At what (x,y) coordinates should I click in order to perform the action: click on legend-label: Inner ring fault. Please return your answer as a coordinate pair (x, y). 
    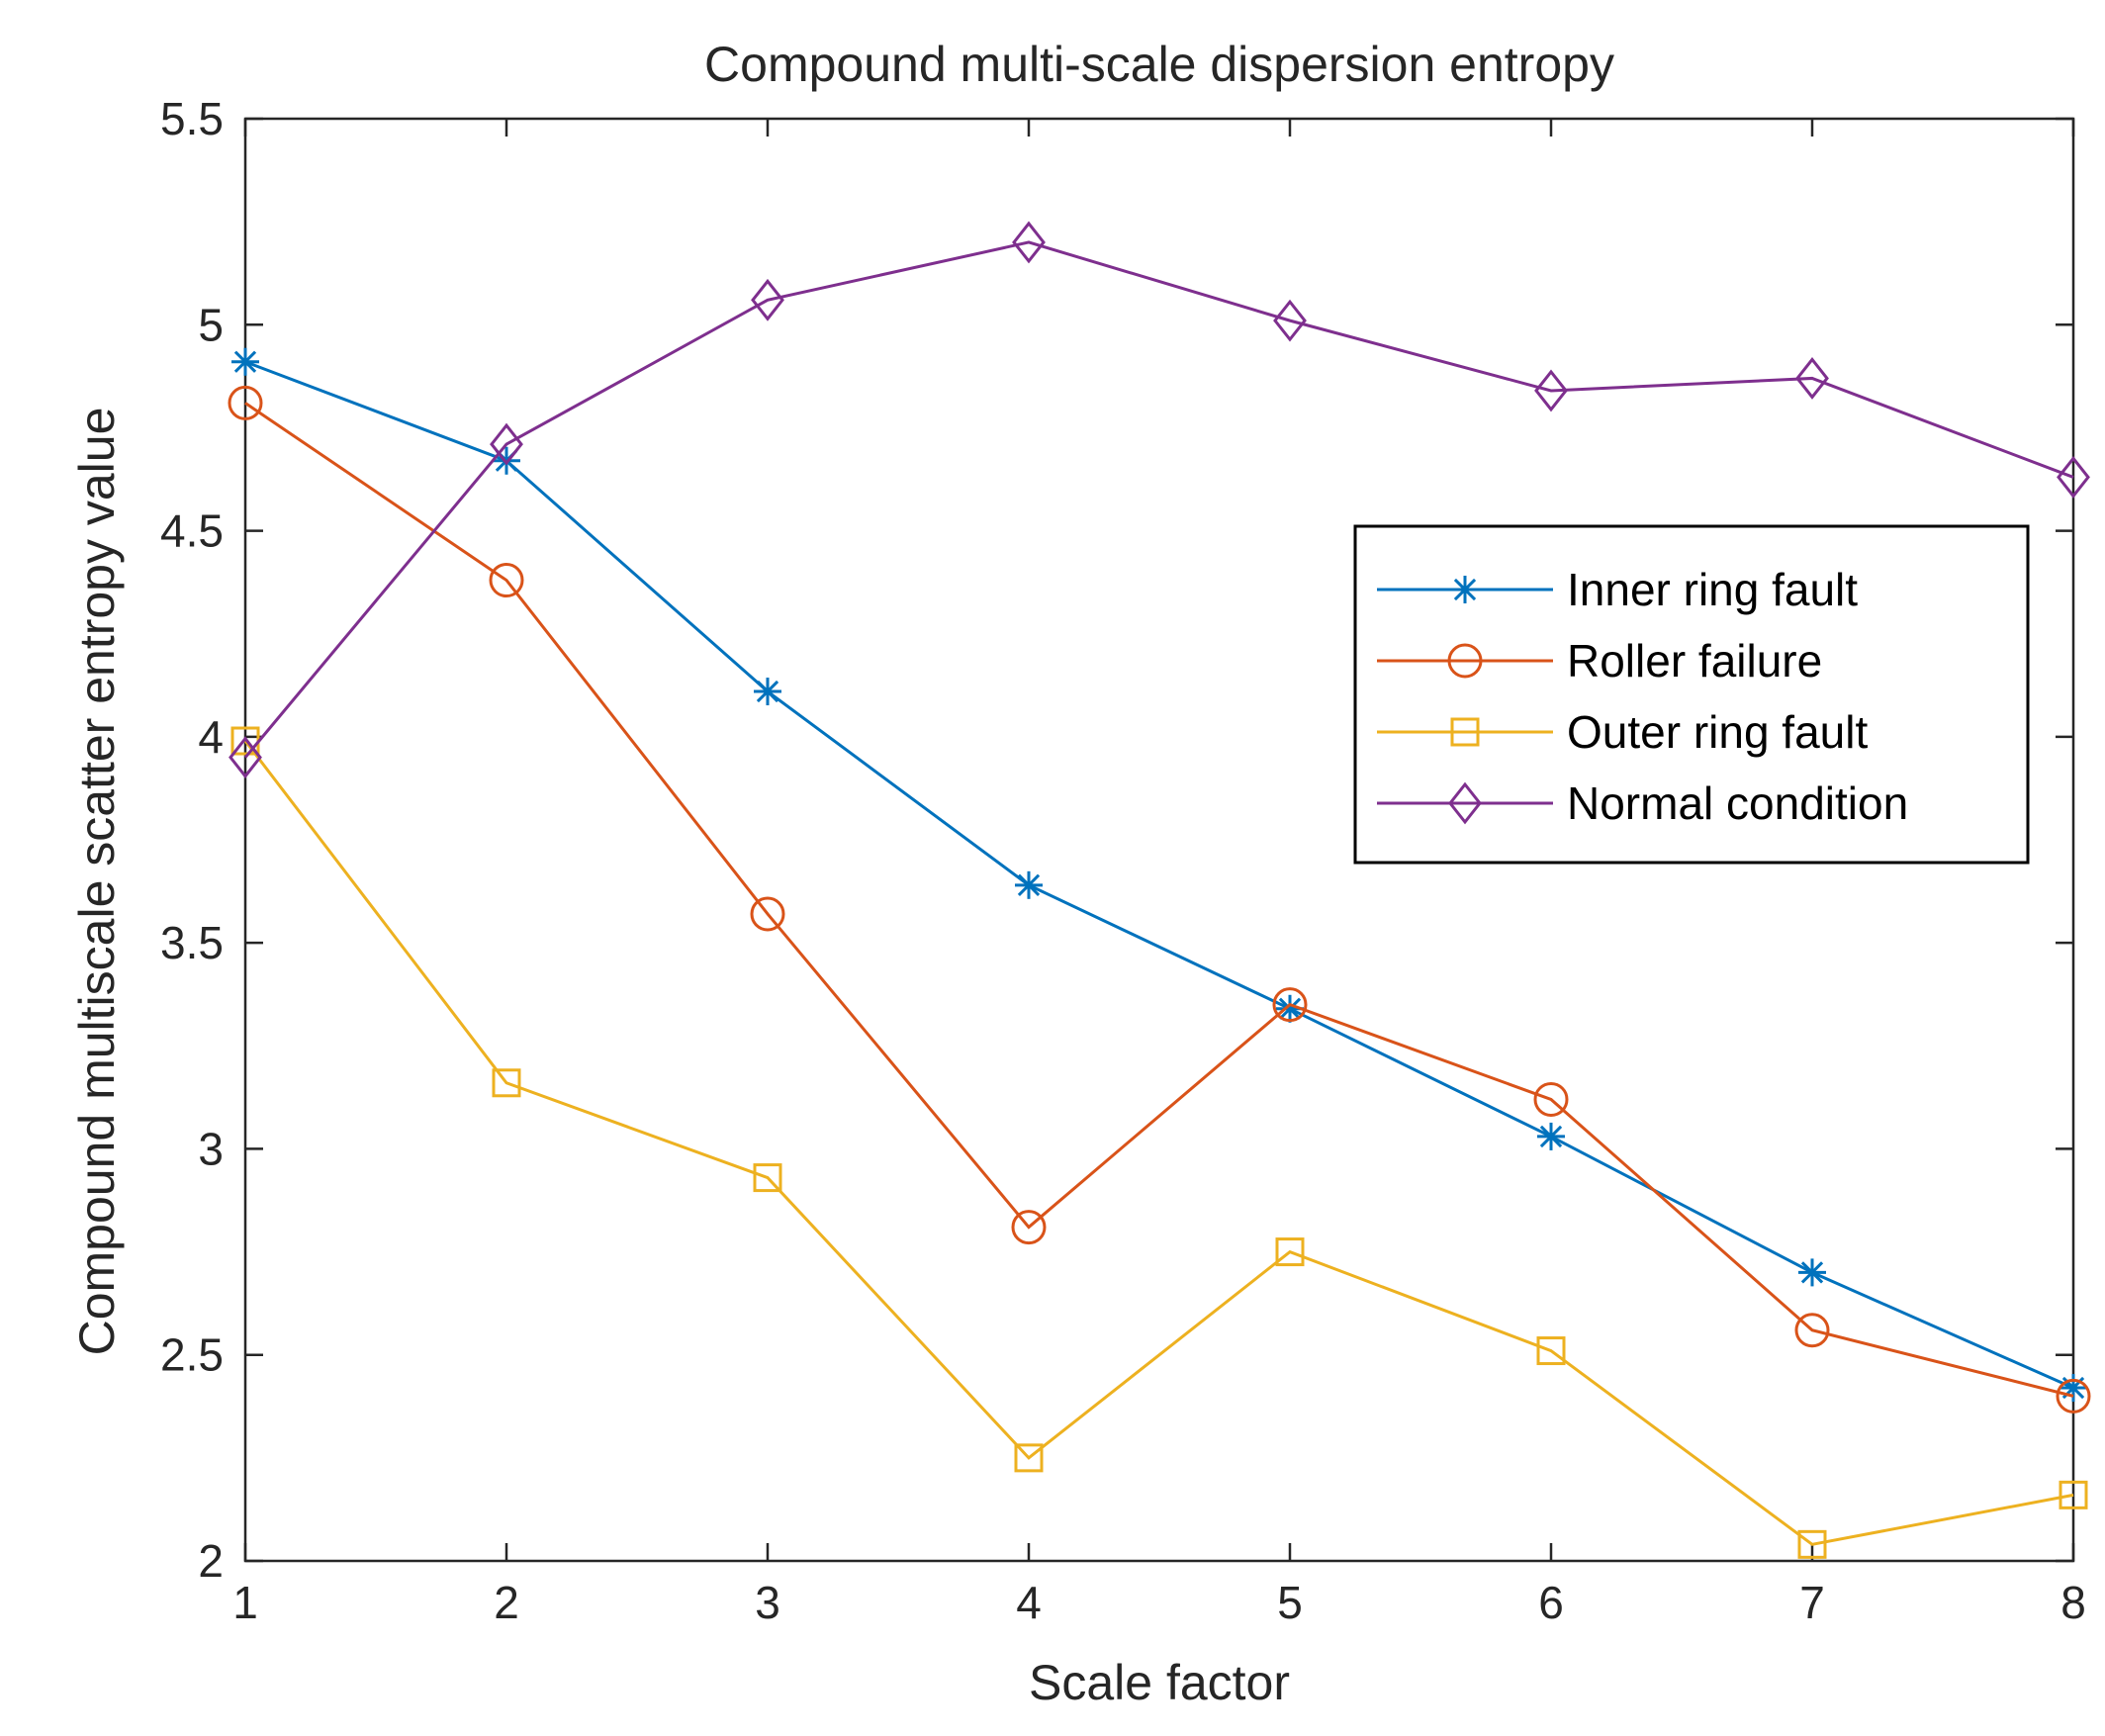
    Looking at the image, I should click on (1712, 589).